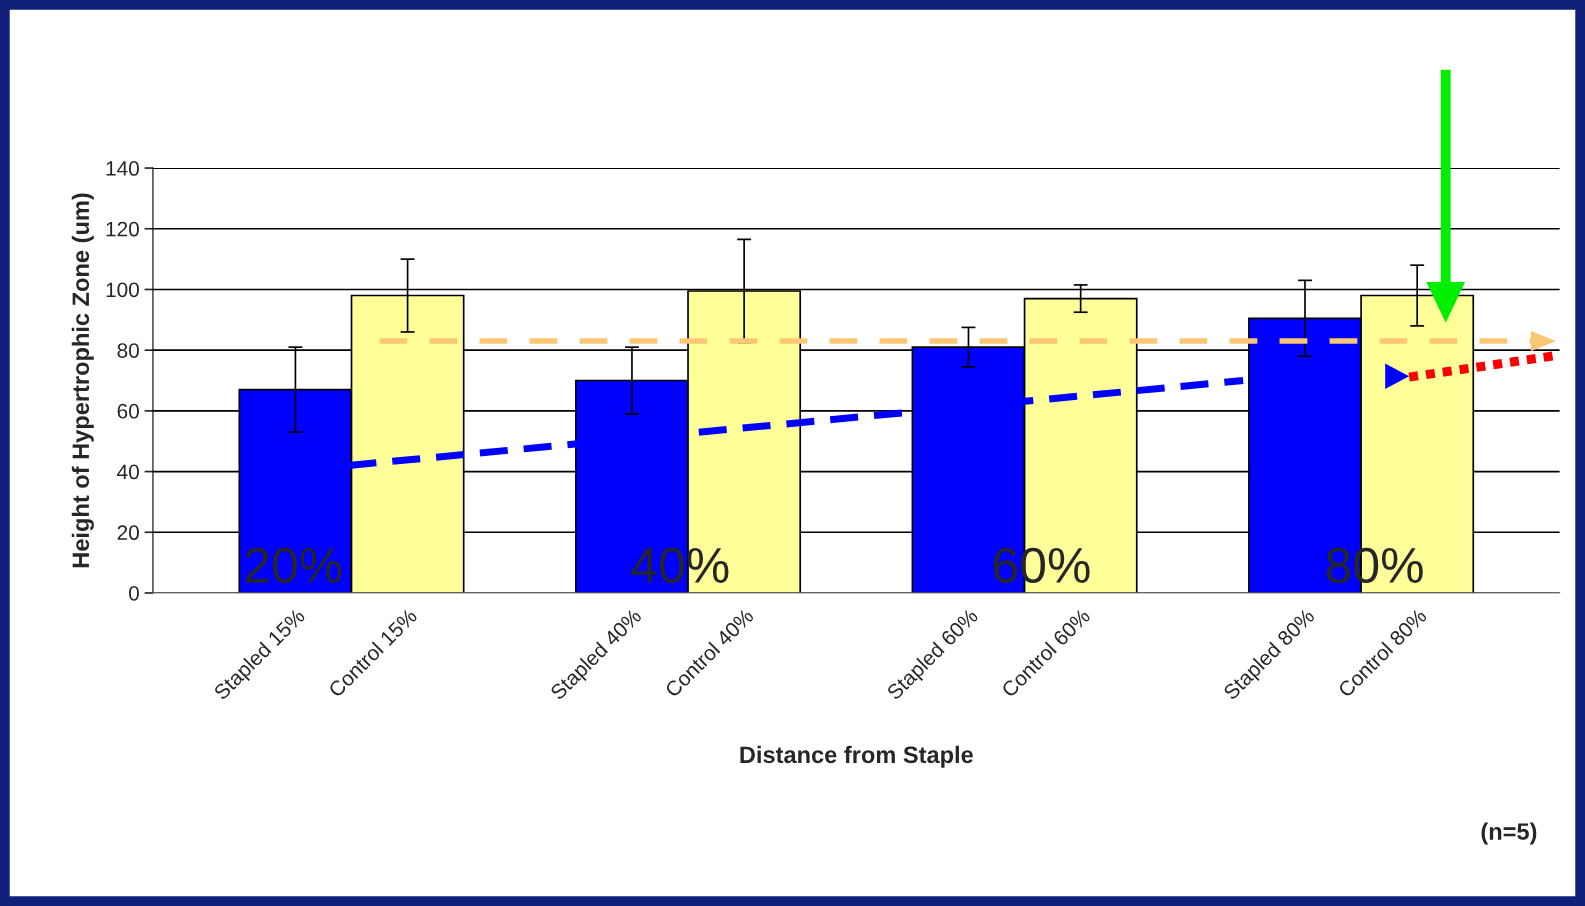 This screenshot has height=906, width=1585. I want to click on y-tick-label: 80, so click(128, 350).